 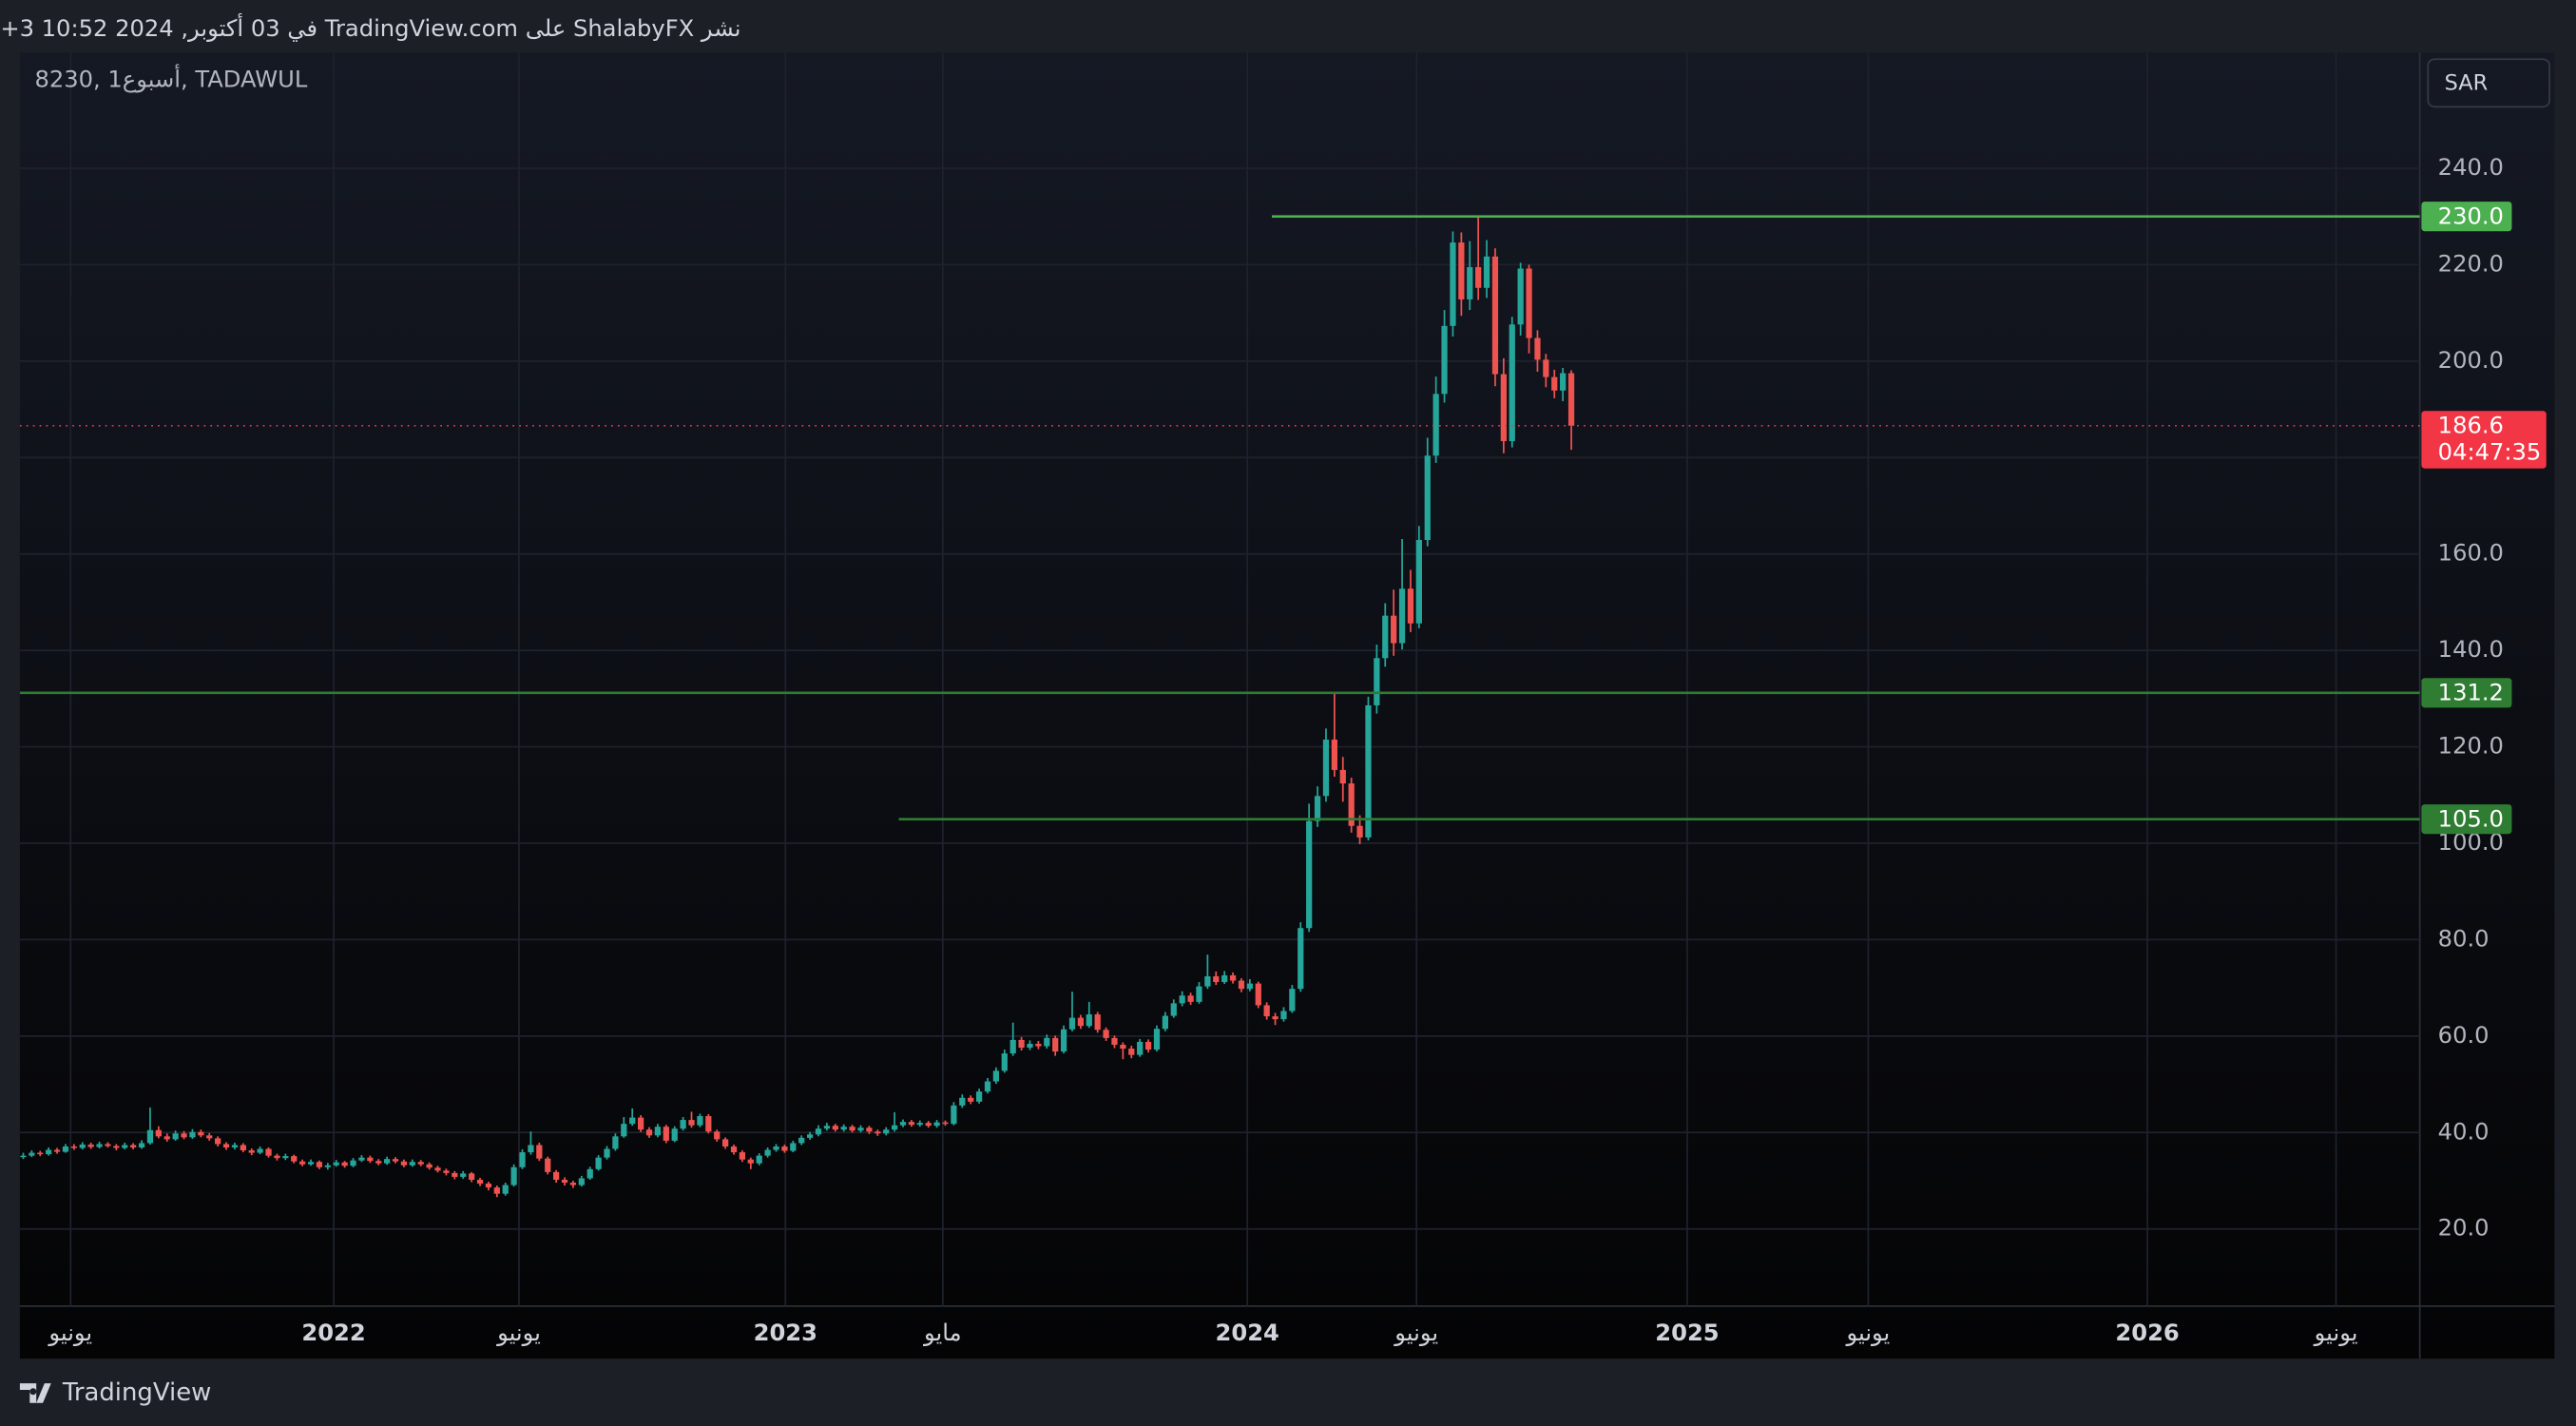 What do you see at coordinates (2463, 1035) in the screenshot?
I see `y-tick-label: 60.0` at bounding box center [2463, 1035].